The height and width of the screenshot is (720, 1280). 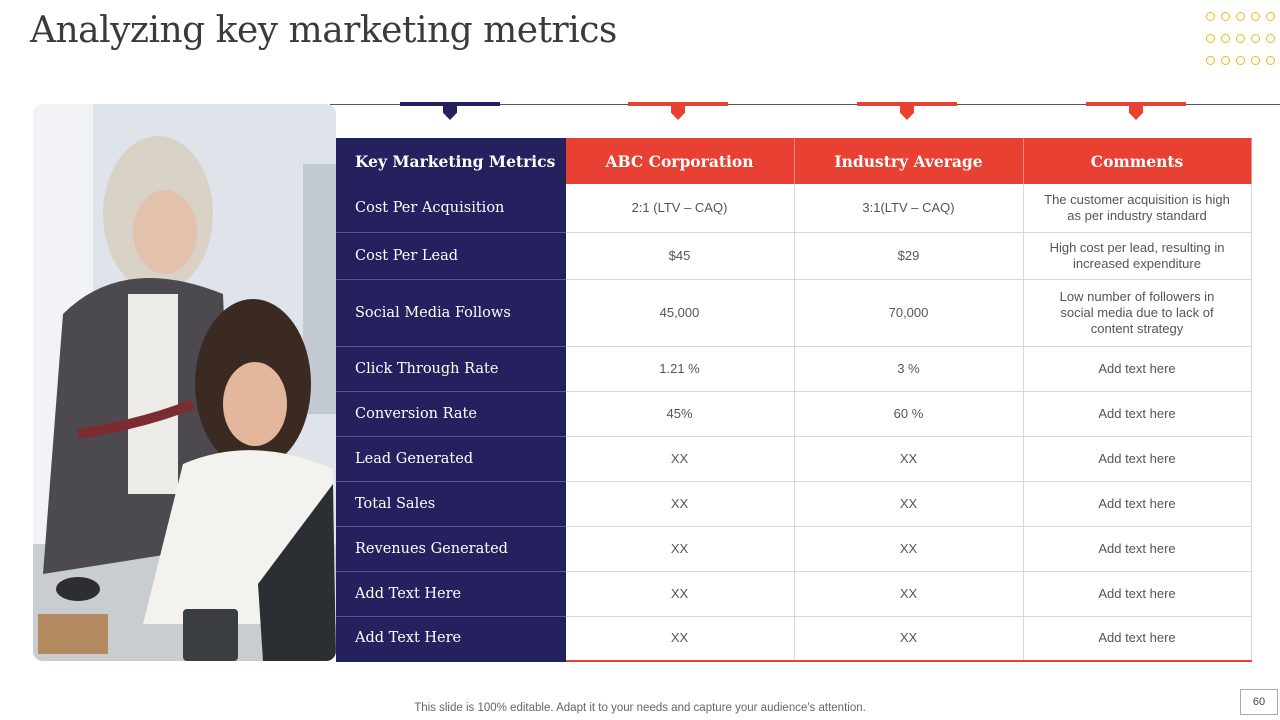 What do you see at coordinates (680, 256) in the screenshot?
I see `abc-value: $45` at bounding box center [680, 256].